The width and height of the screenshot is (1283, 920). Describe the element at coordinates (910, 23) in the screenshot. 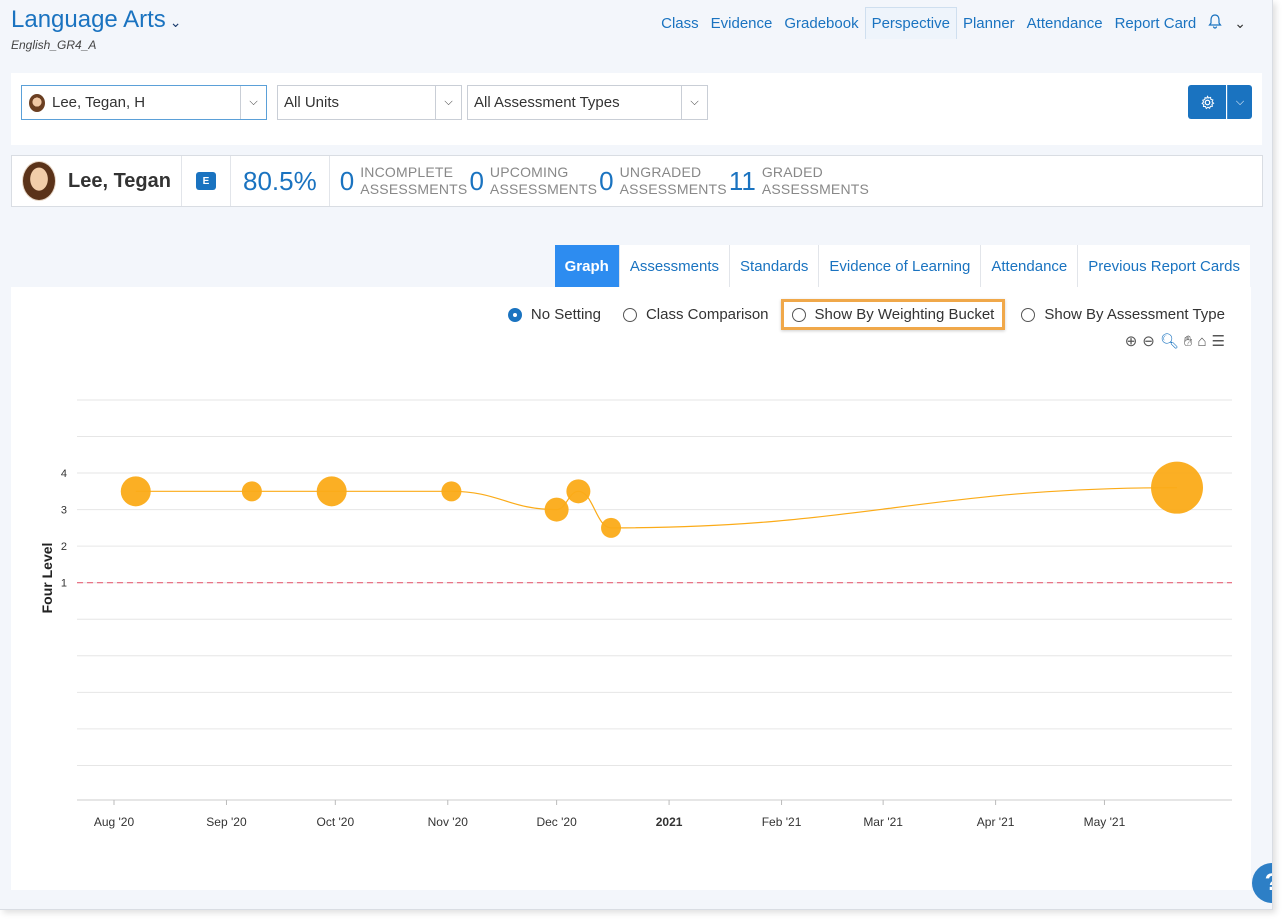

I see `nav-perspective: Perspective` at that location.